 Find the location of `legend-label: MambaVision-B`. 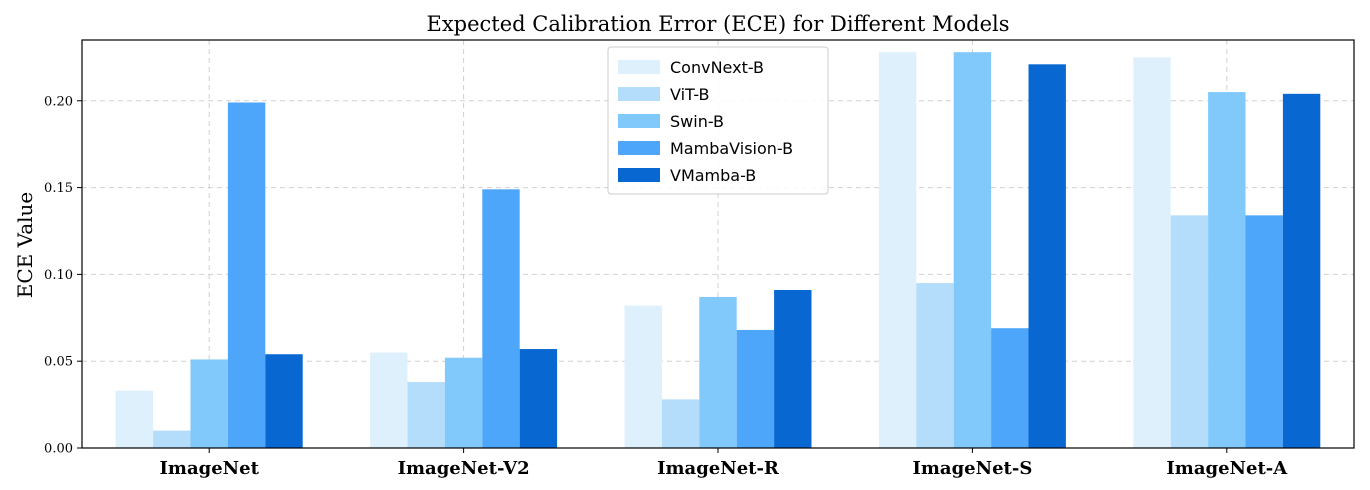

legend-label: MambaVision-B is located at coordinates (731, 148).